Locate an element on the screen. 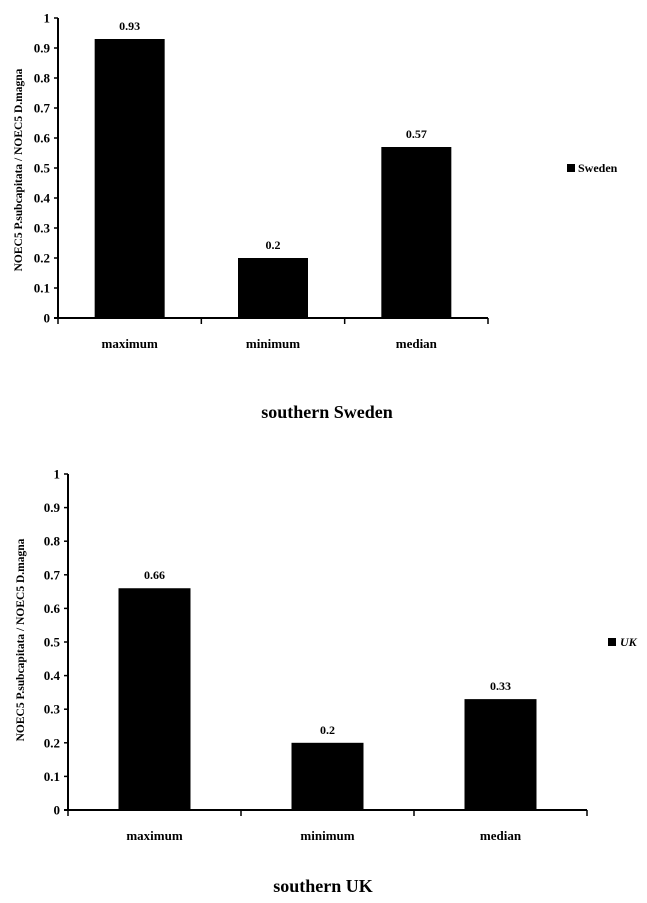 The image size is (647, 903). data-label: 0.33 is located at coordinates (500, 686).